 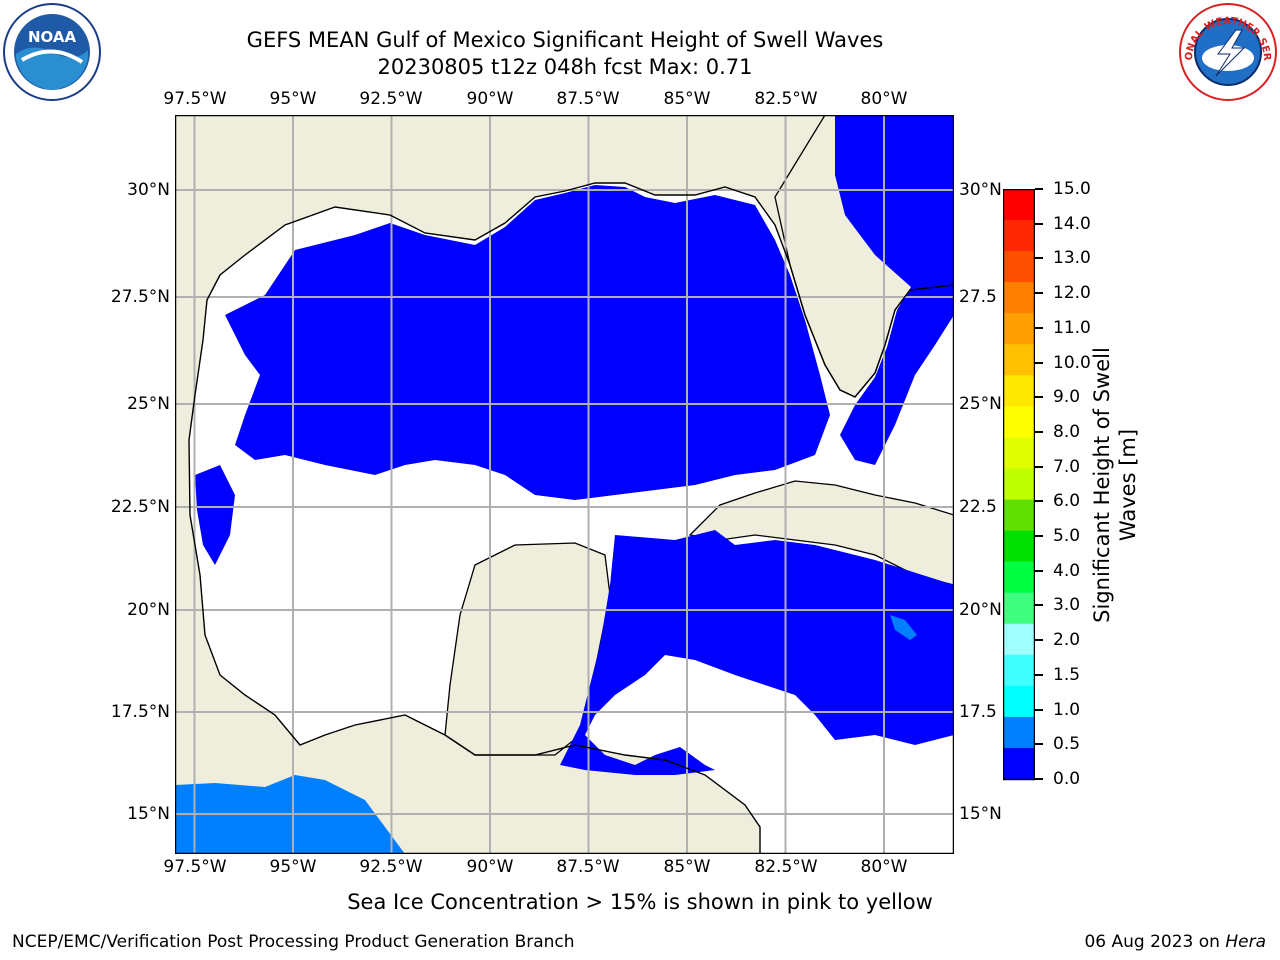 I want to click on lat-tick-left: 25°N, so click(x=148, y=404).